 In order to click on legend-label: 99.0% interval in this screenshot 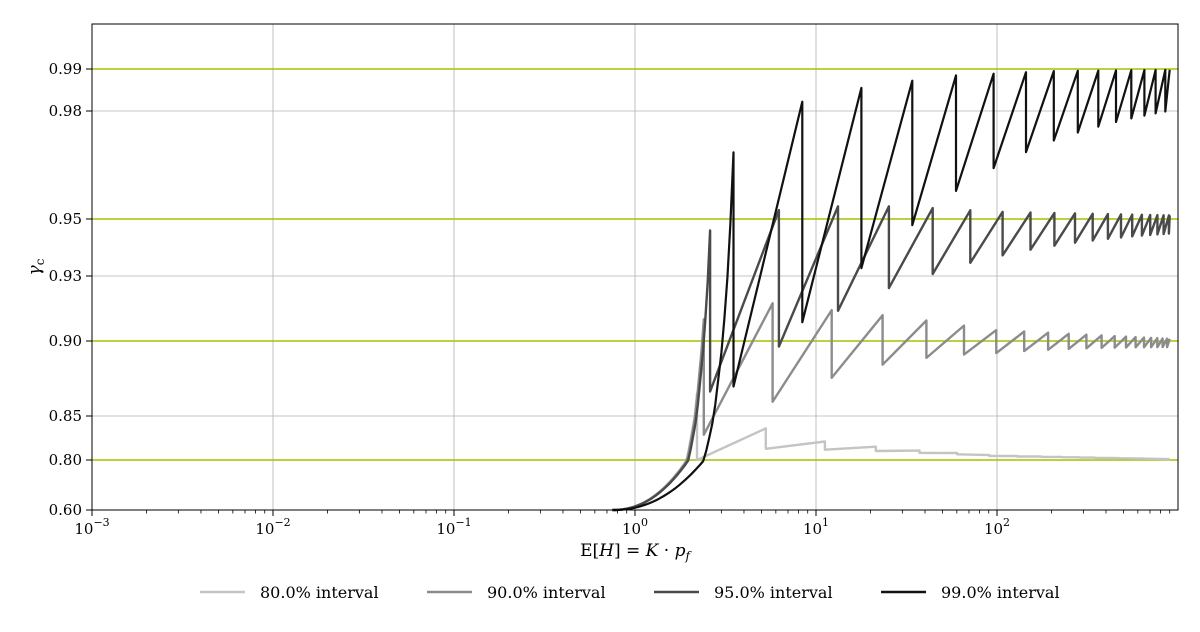, I will do `click(1000, 592)`.